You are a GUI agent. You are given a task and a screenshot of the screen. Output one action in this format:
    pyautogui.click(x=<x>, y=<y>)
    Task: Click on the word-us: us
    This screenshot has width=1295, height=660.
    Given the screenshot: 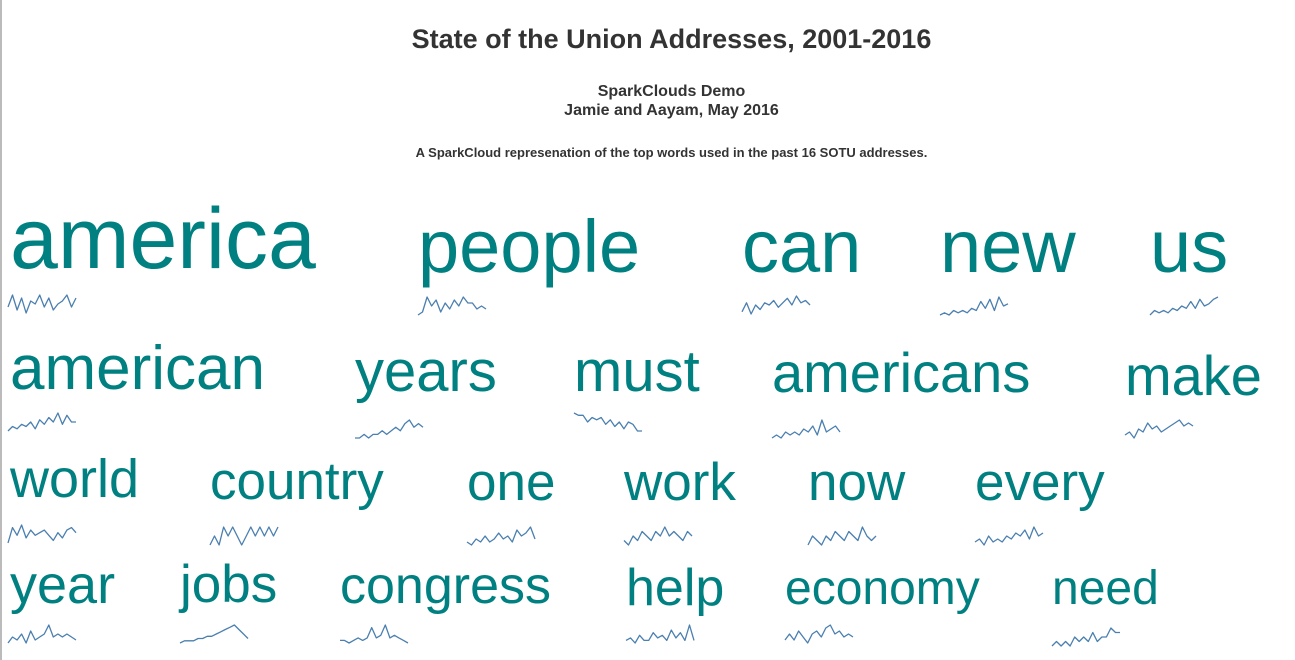 What is the action you would take?
    pyautogui.click(x=1189, y=246)
    